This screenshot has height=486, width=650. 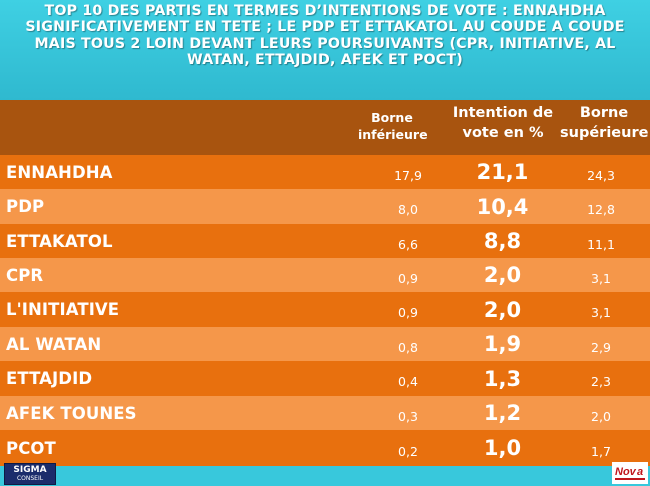 I want to click on party-name: AL WATAN, so click(x=54, y=344).